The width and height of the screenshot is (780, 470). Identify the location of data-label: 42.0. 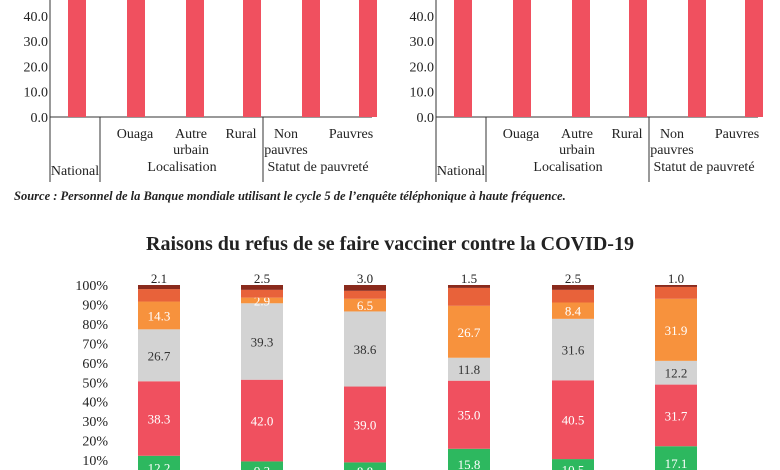
(262, 421).